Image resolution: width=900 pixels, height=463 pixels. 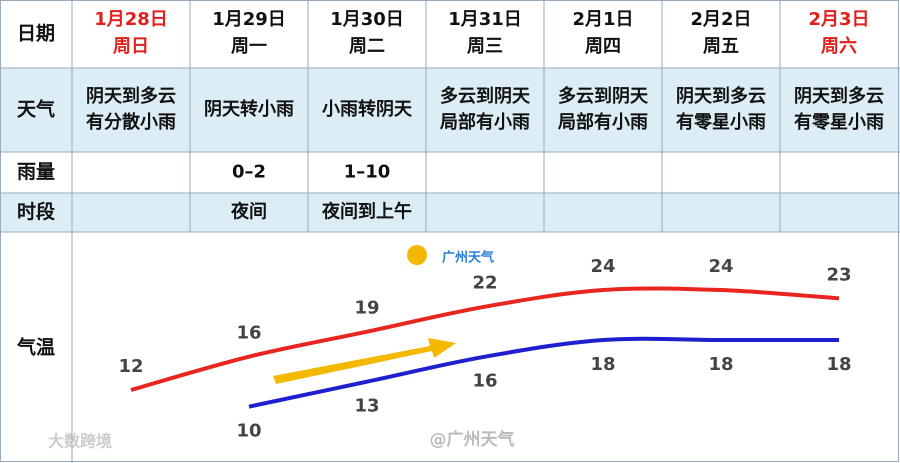 I want to click on logo-text: 广州天气, so click(x=468, y=258).